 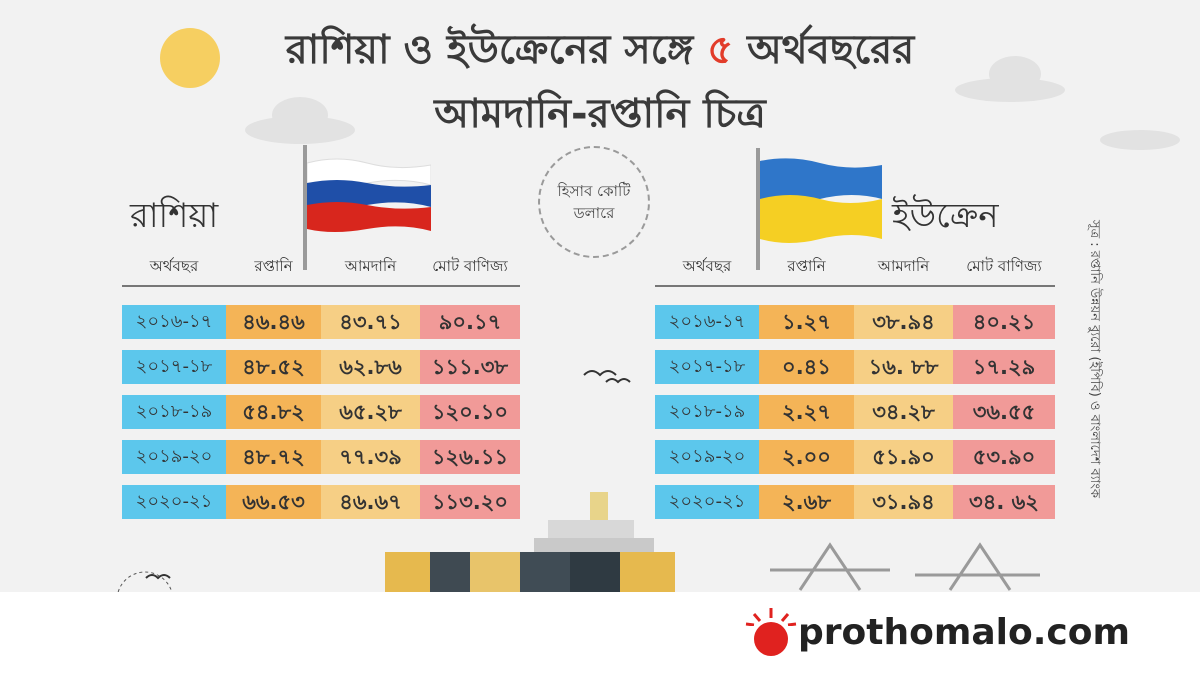 I want to click on chart-title-line2: আমদানি-রপ্তানি চিত্র, so click(x=600, y=114).